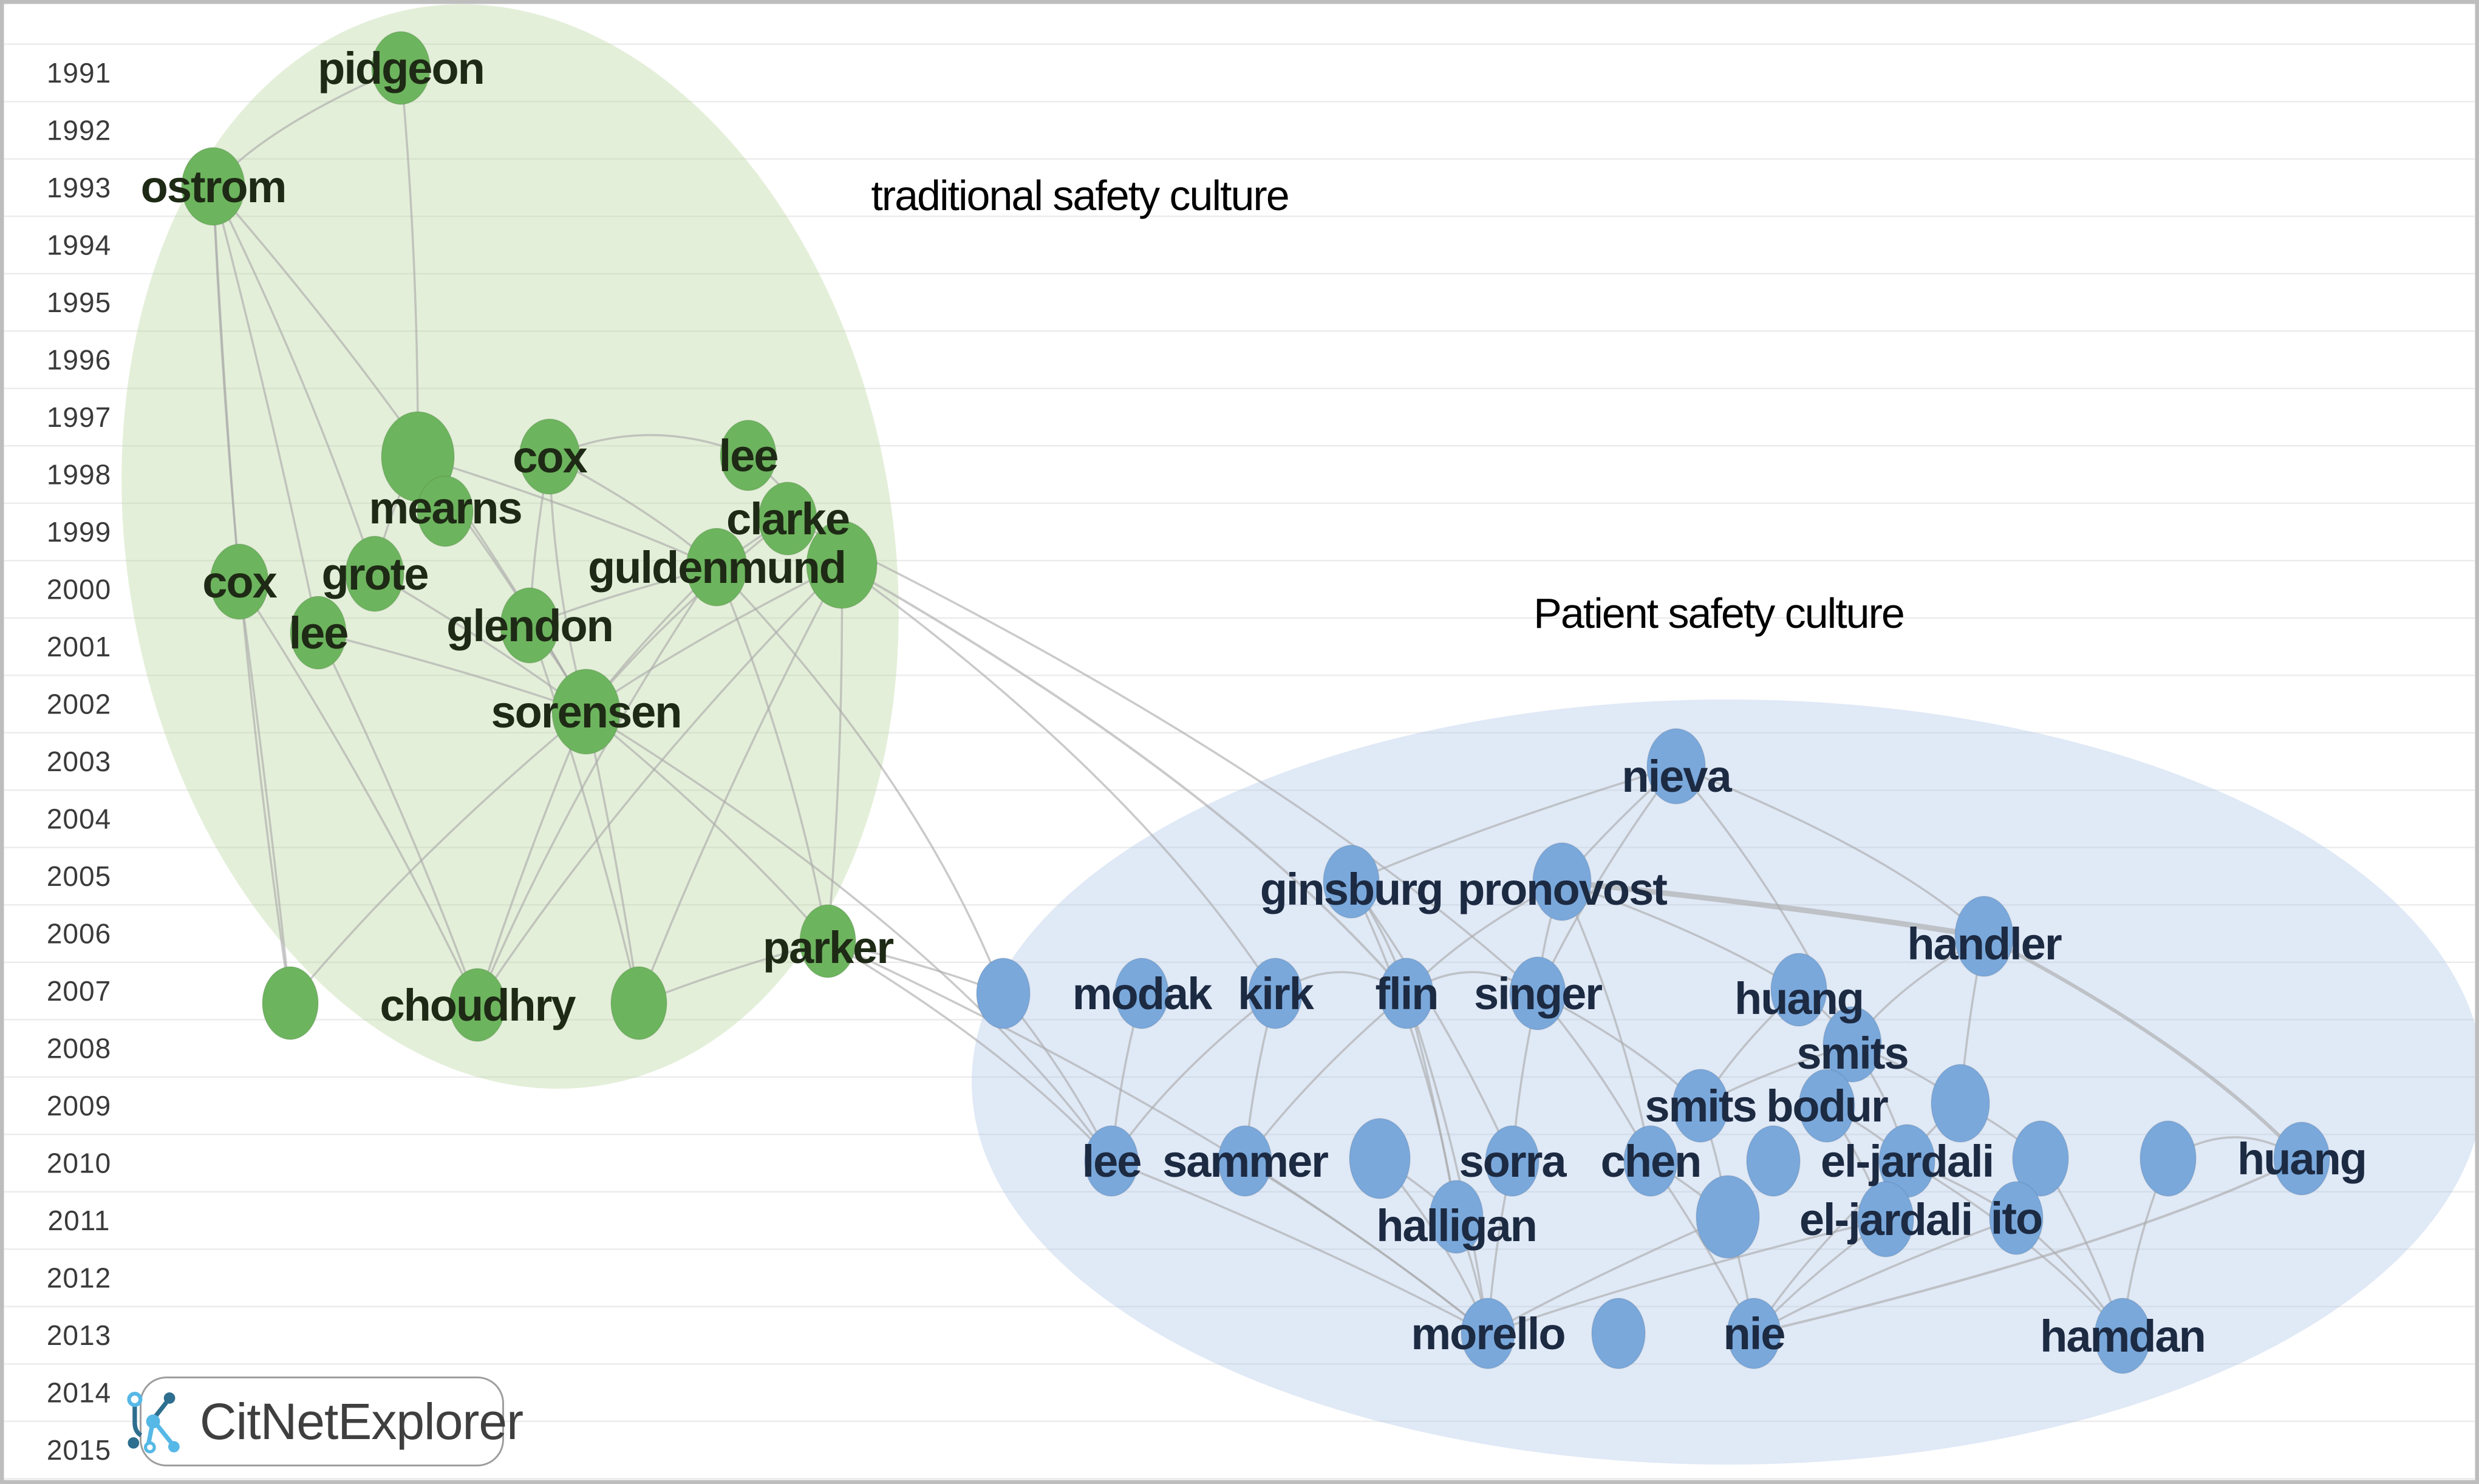 The height and width of the screenshot is (1484, 2479). I want to click on year-label-2015: 2015, so click(79, 1450).